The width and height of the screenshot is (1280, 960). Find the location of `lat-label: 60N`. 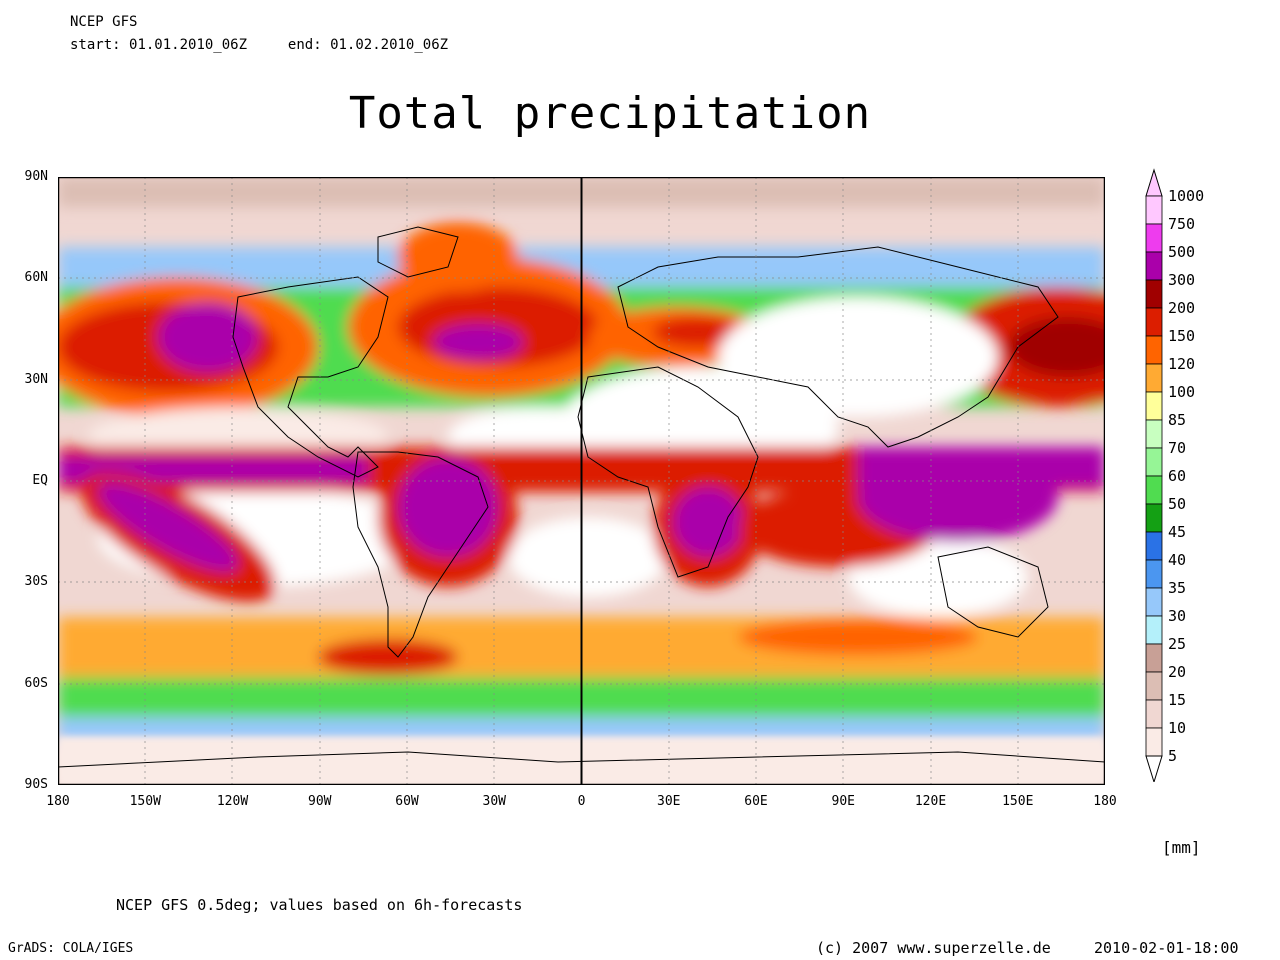

lat-label: 60N is located at coordinates (36, 278).